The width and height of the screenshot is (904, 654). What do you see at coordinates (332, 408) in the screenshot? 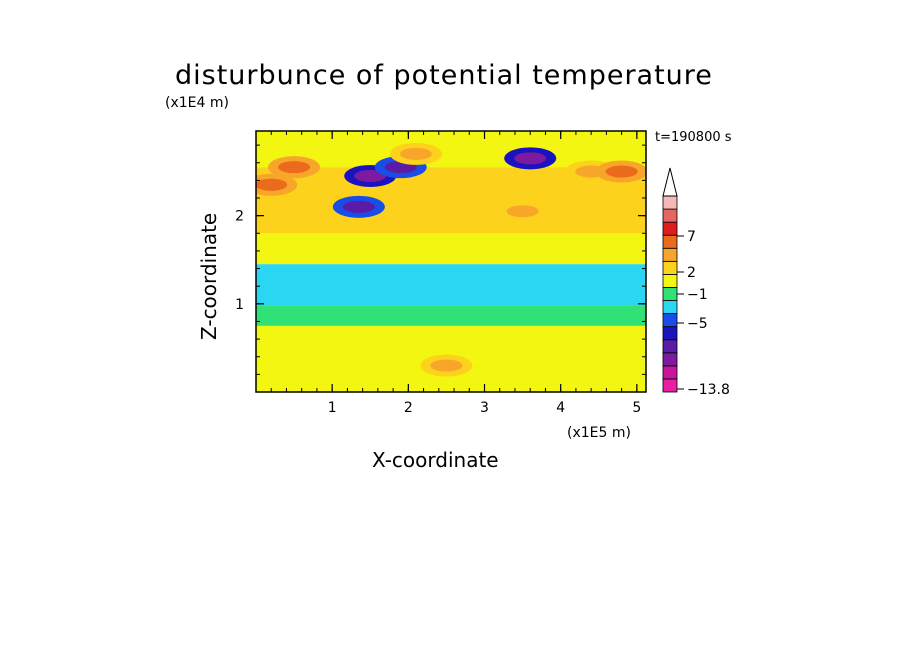
I see `x-tick-label: 1` at bounding box center [332, 408].